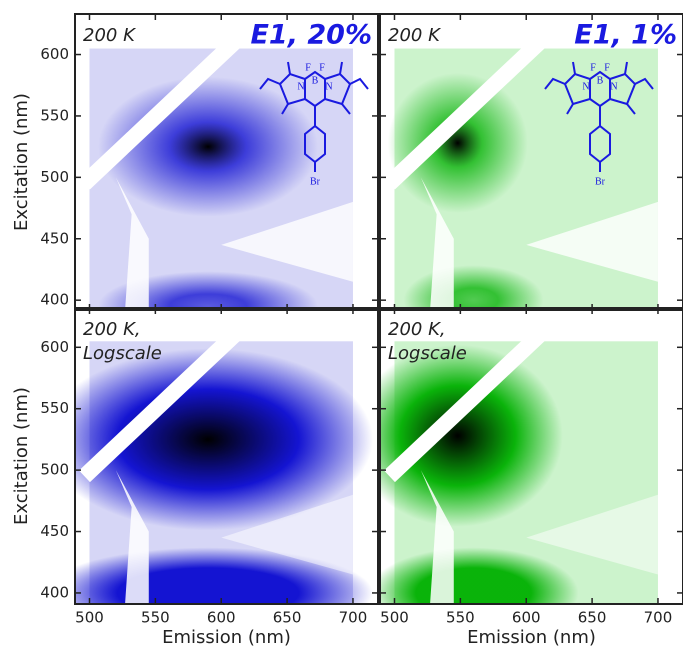 This screenshot has height=658, width=683. What do you see at coordinates (625, 35) in the screenshot?
I see `sample-label: E1, 1%` at bounding box center [625, 35].